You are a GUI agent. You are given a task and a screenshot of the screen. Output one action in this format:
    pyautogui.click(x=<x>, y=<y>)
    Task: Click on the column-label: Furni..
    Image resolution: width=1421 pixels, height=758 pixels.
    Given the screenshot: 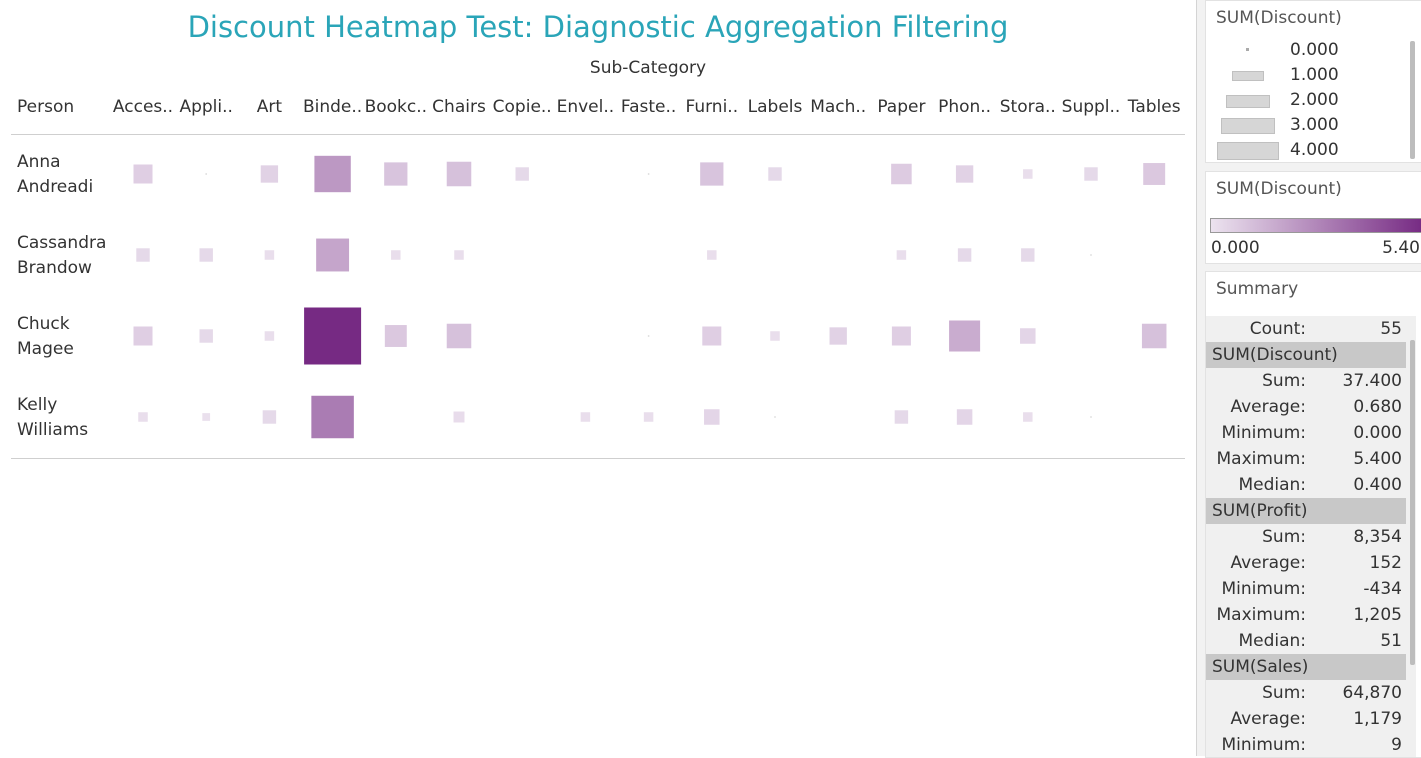 What is the action you would take?
    pyautogui.click(x=711, y=107)
    